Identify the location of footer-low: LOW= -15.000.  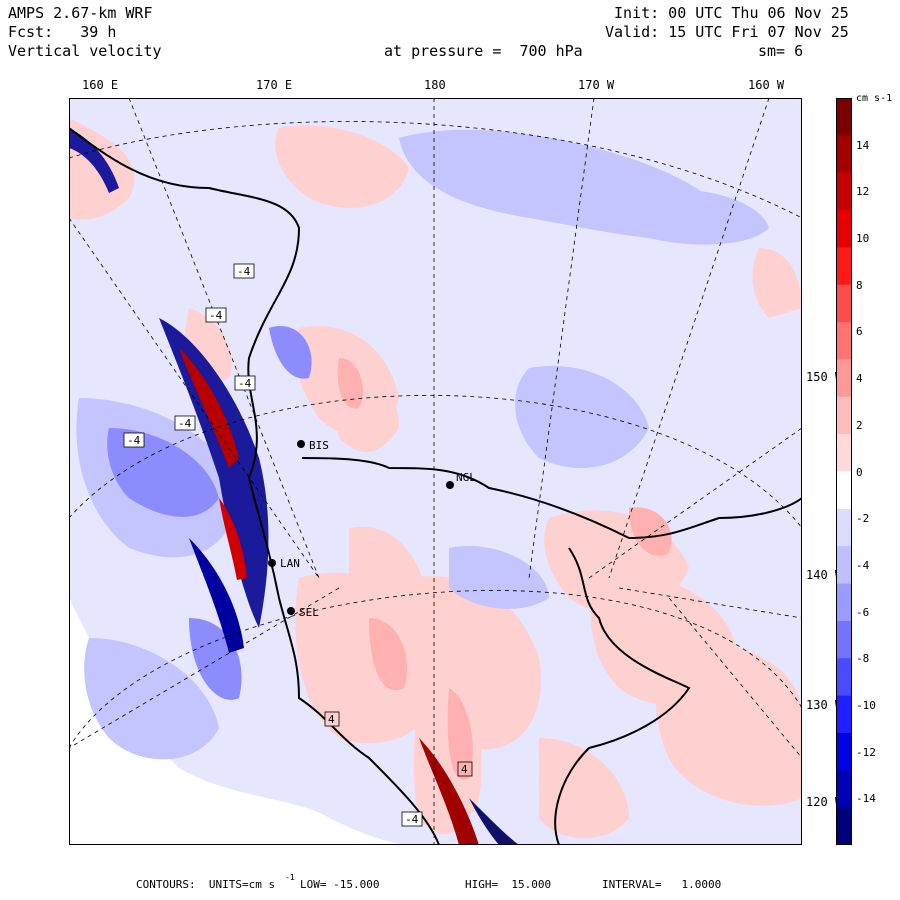
(340, 884).